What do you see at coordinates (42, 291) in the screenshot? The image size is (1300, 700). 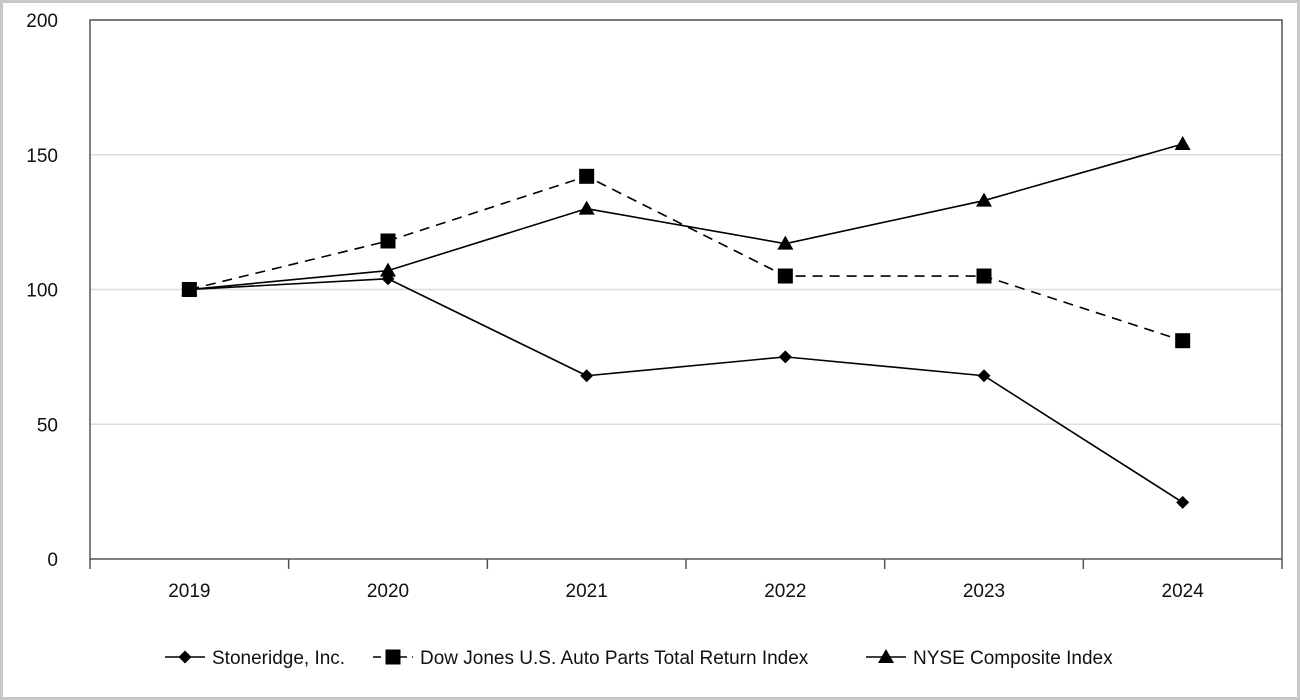 I see `y-tick-label-100: 100` at bounding box center [42, 291].